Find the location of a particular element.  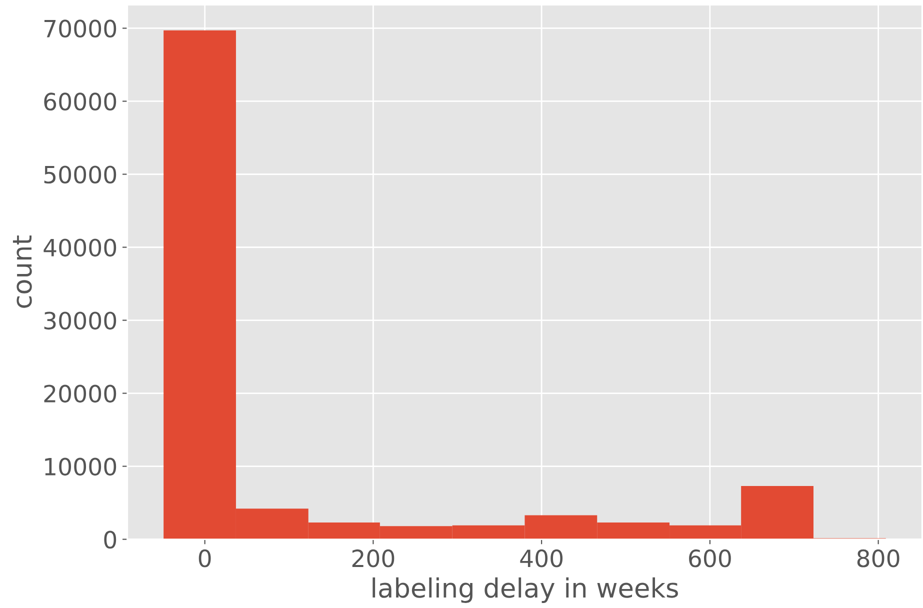

x-axis-title: labeling delay in weeks is located at coordinates (525, 590).